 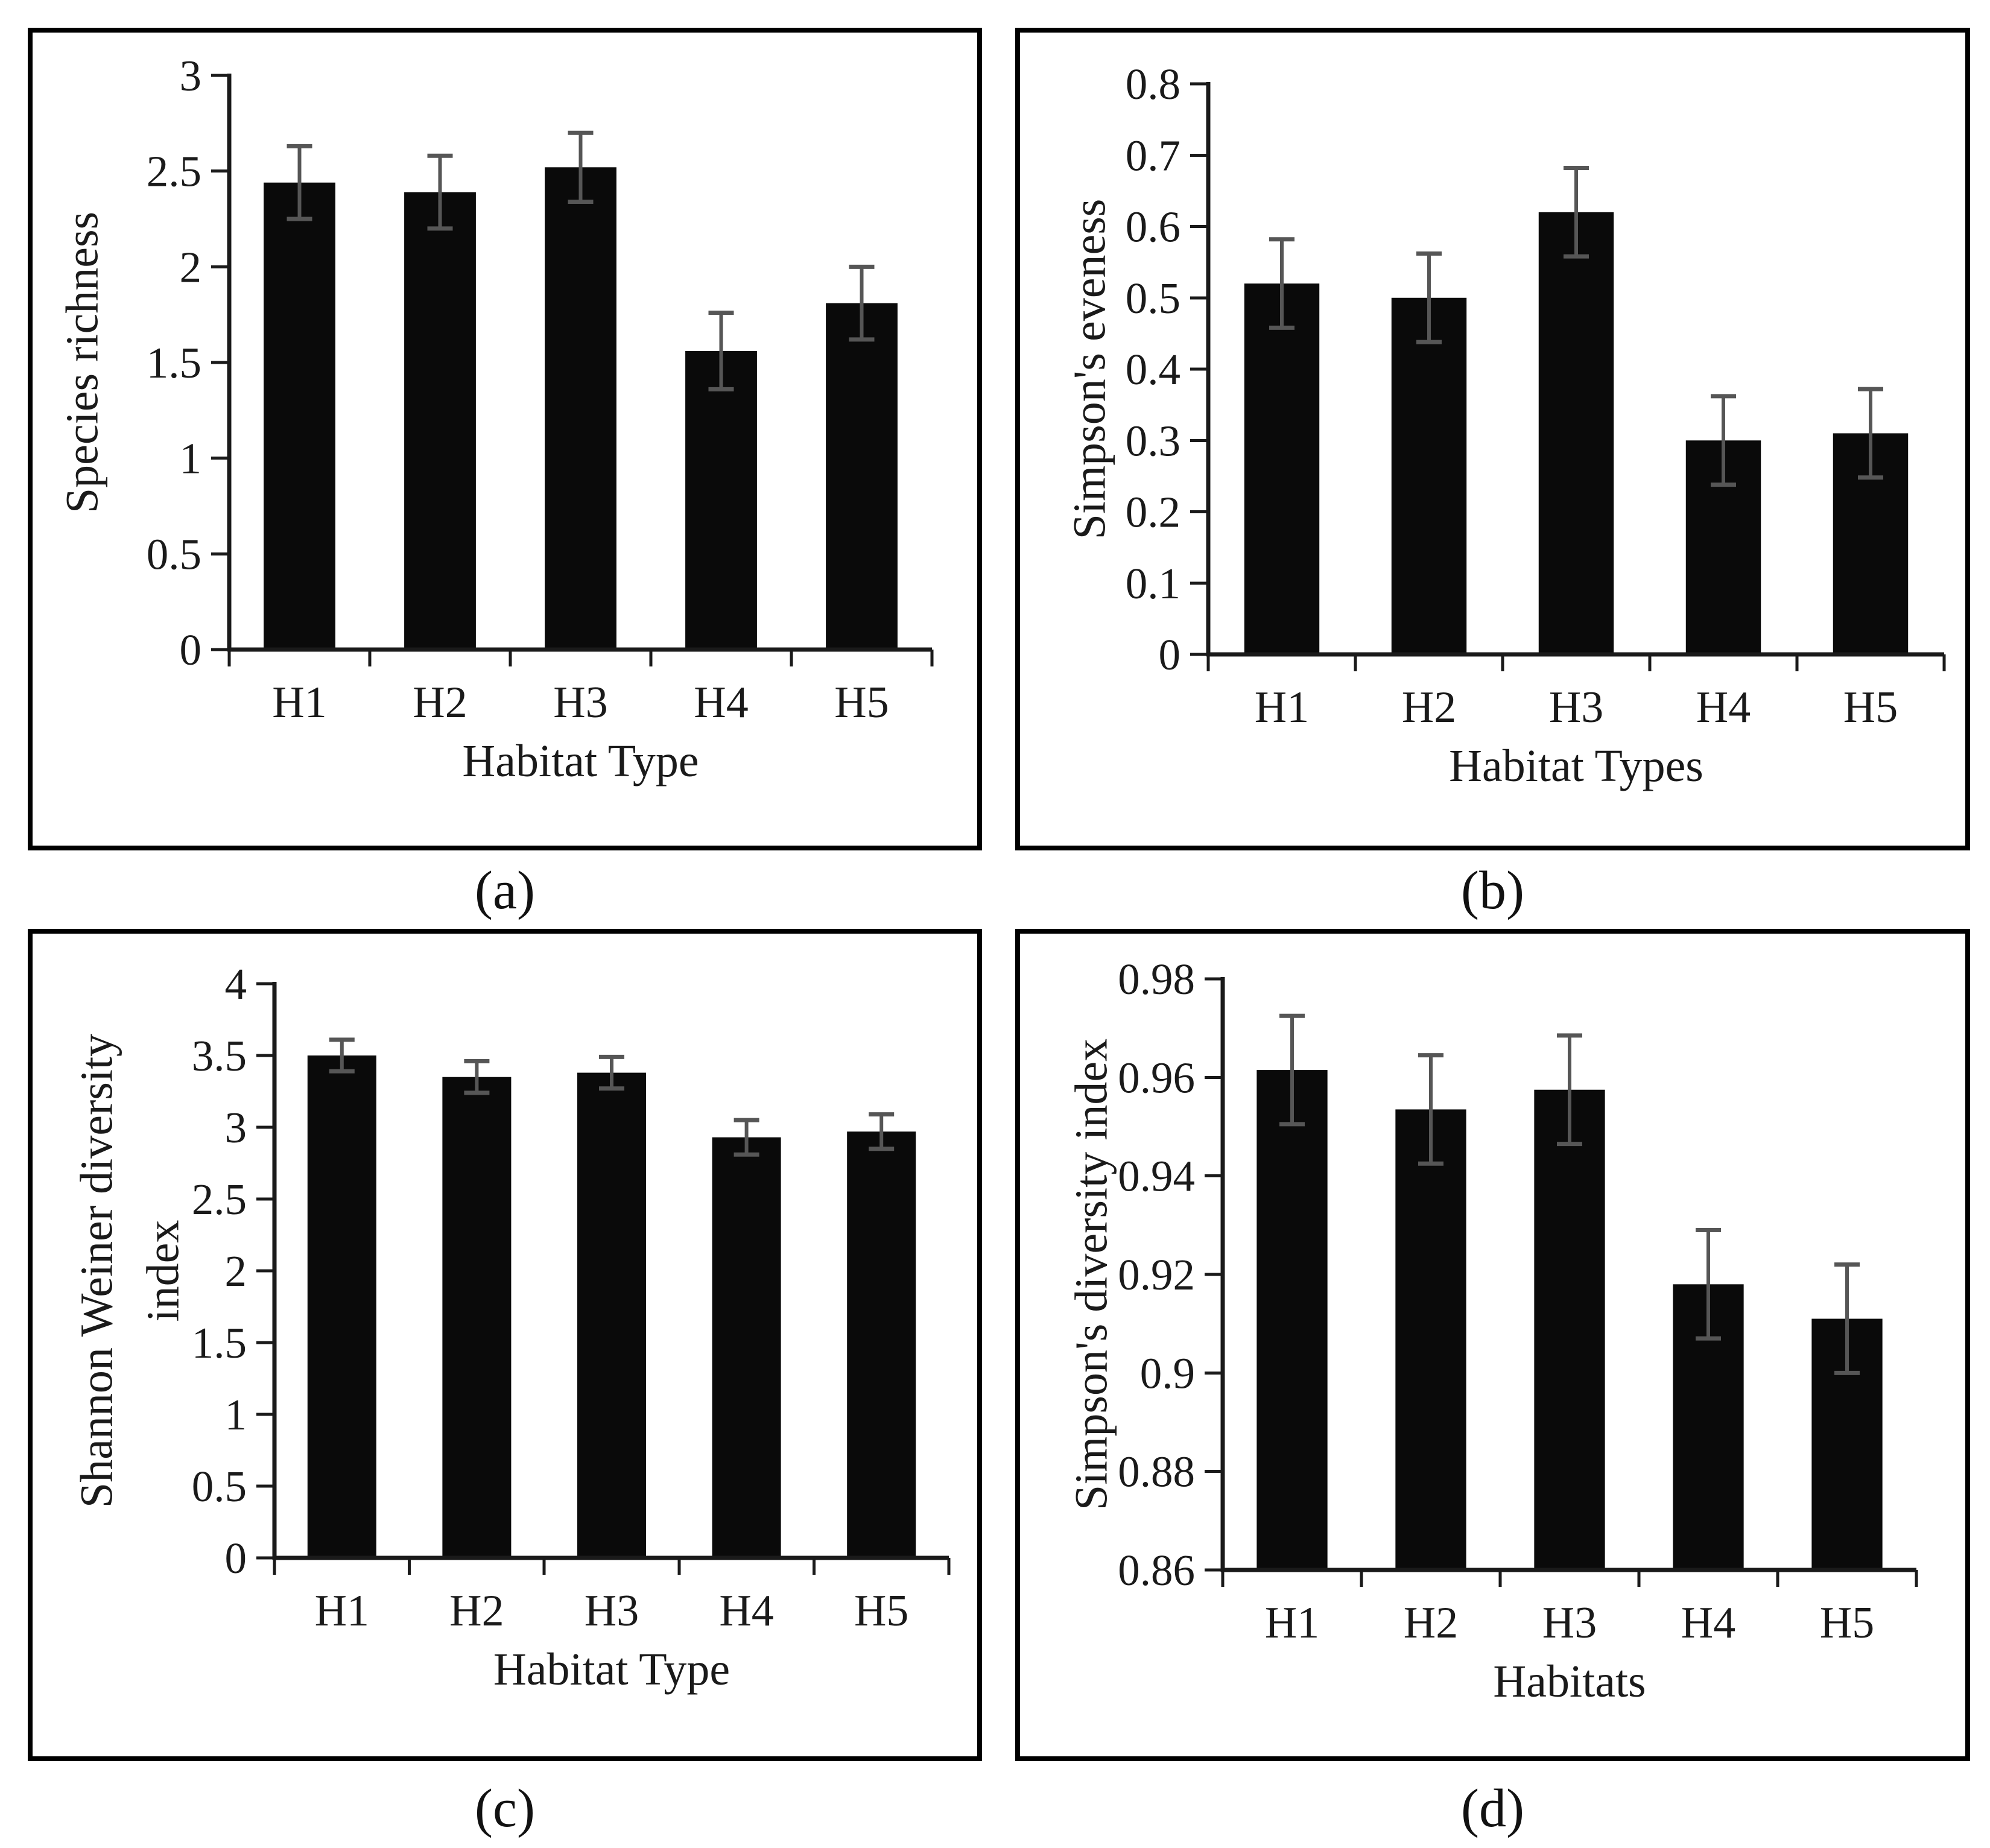 What do you see at coordinates (1492, 1808) in the screenshot?
I see `caption-d: (d)` at bounding box center [1492, 1808].